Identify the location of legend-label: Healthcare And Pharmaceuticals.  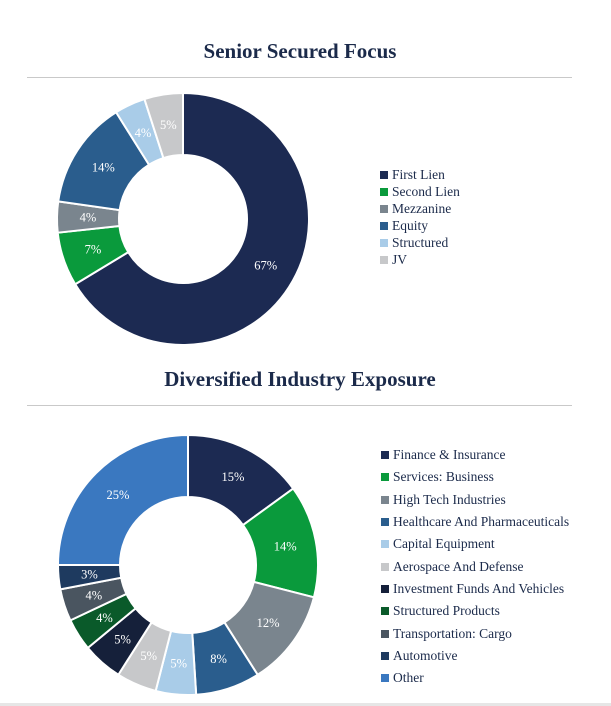
(481, 522).